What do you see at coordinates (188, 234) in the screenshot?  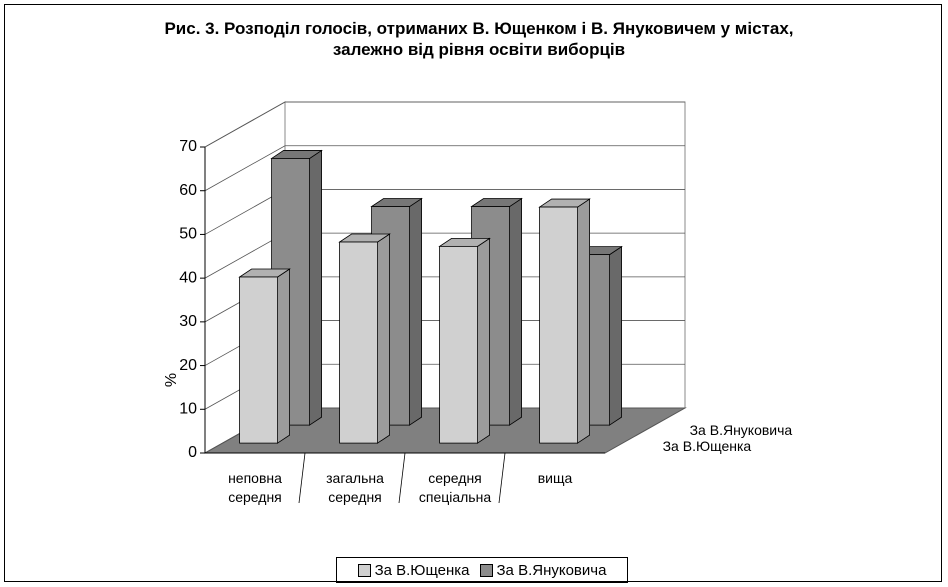 I see `y-tick-label: 50` at bounding box center [188, 234].